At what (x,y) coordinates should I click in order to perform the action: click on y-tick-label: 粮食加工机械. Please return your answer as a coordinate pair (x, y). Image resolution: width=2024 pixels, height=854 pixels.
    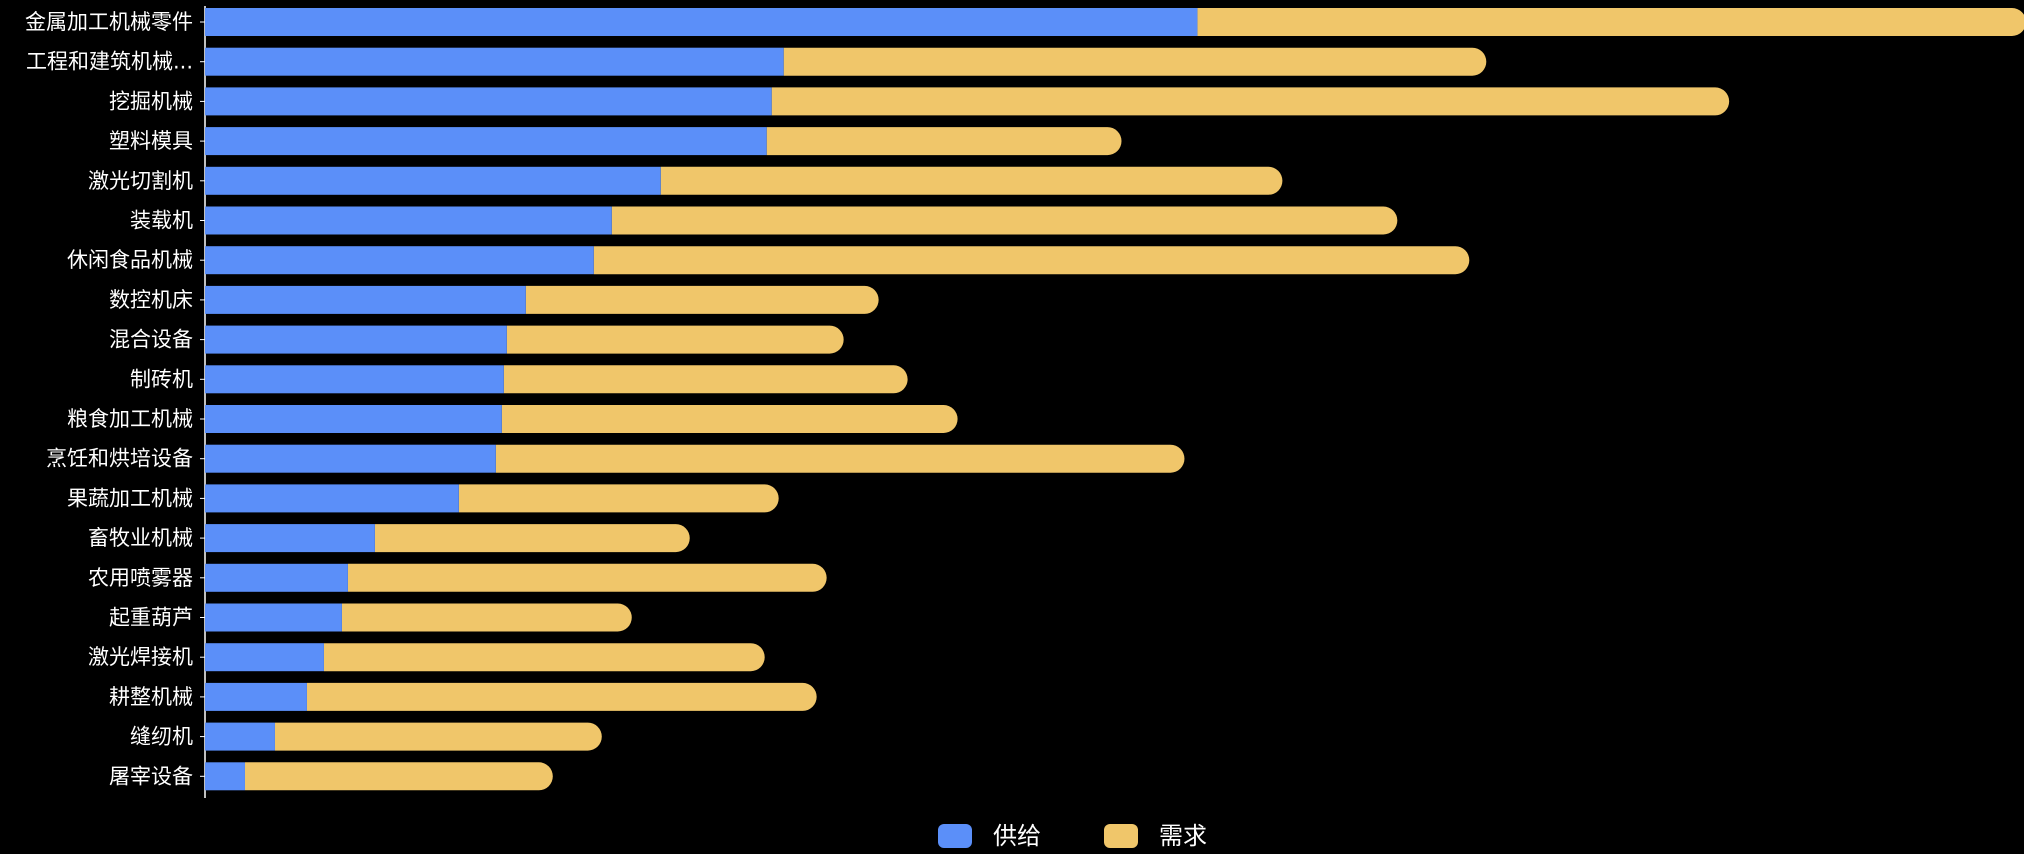
    Looking at the image, I should click on (130, 419).